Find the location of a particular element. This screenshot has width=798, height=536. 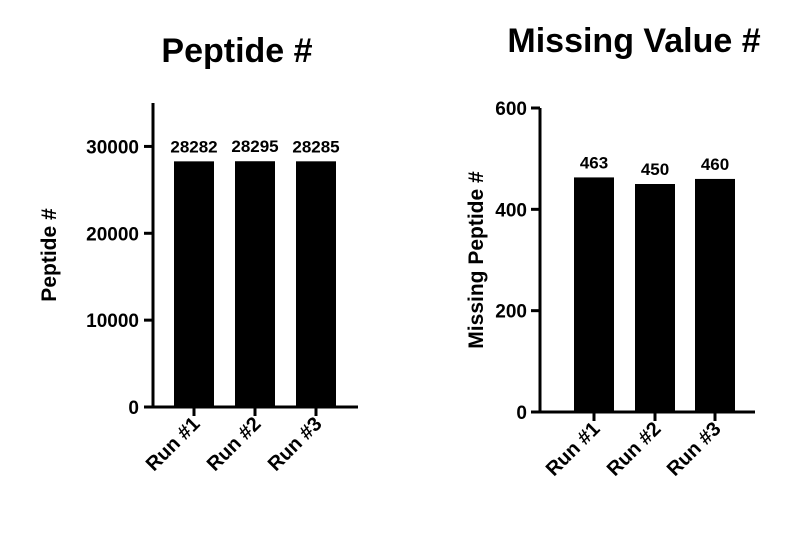

chart-title: Missing Value # is located at coordinates (633, 41).